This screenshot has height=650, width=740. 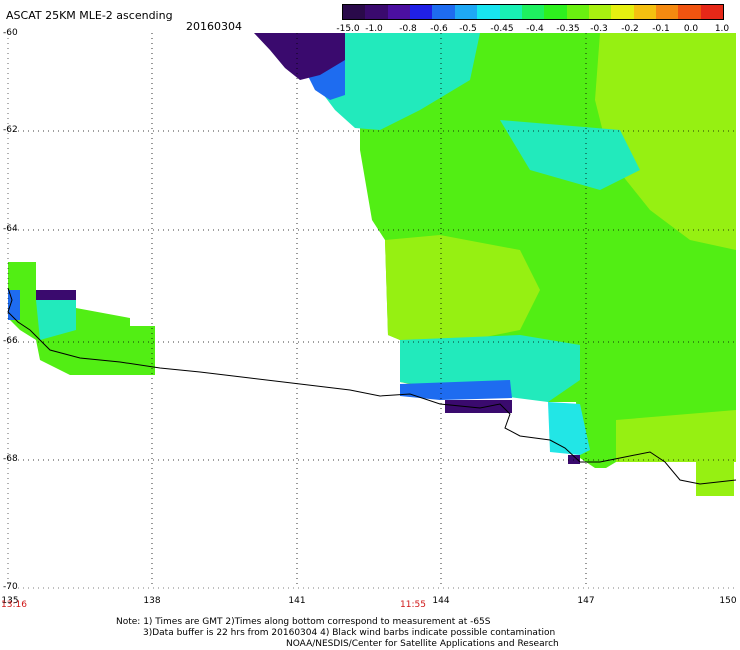 What do you see at coordinates (535, 29) in the screenshot?
I see `colorbar-label: -0.4` at bounding box center [535, 29].